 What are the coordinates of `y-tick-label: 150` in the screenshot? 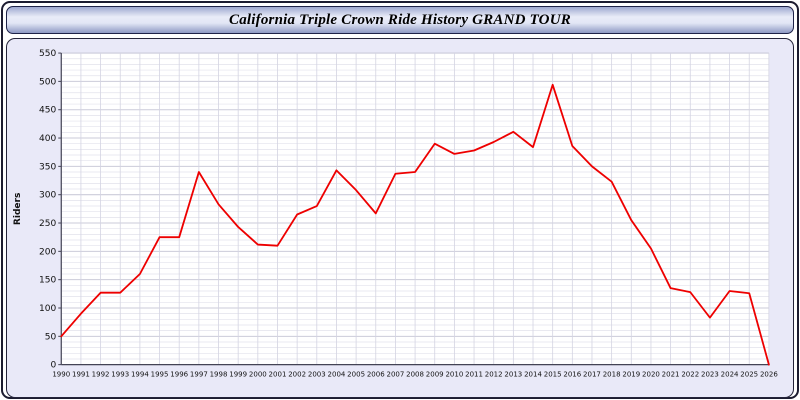 It's located at (47, 281).